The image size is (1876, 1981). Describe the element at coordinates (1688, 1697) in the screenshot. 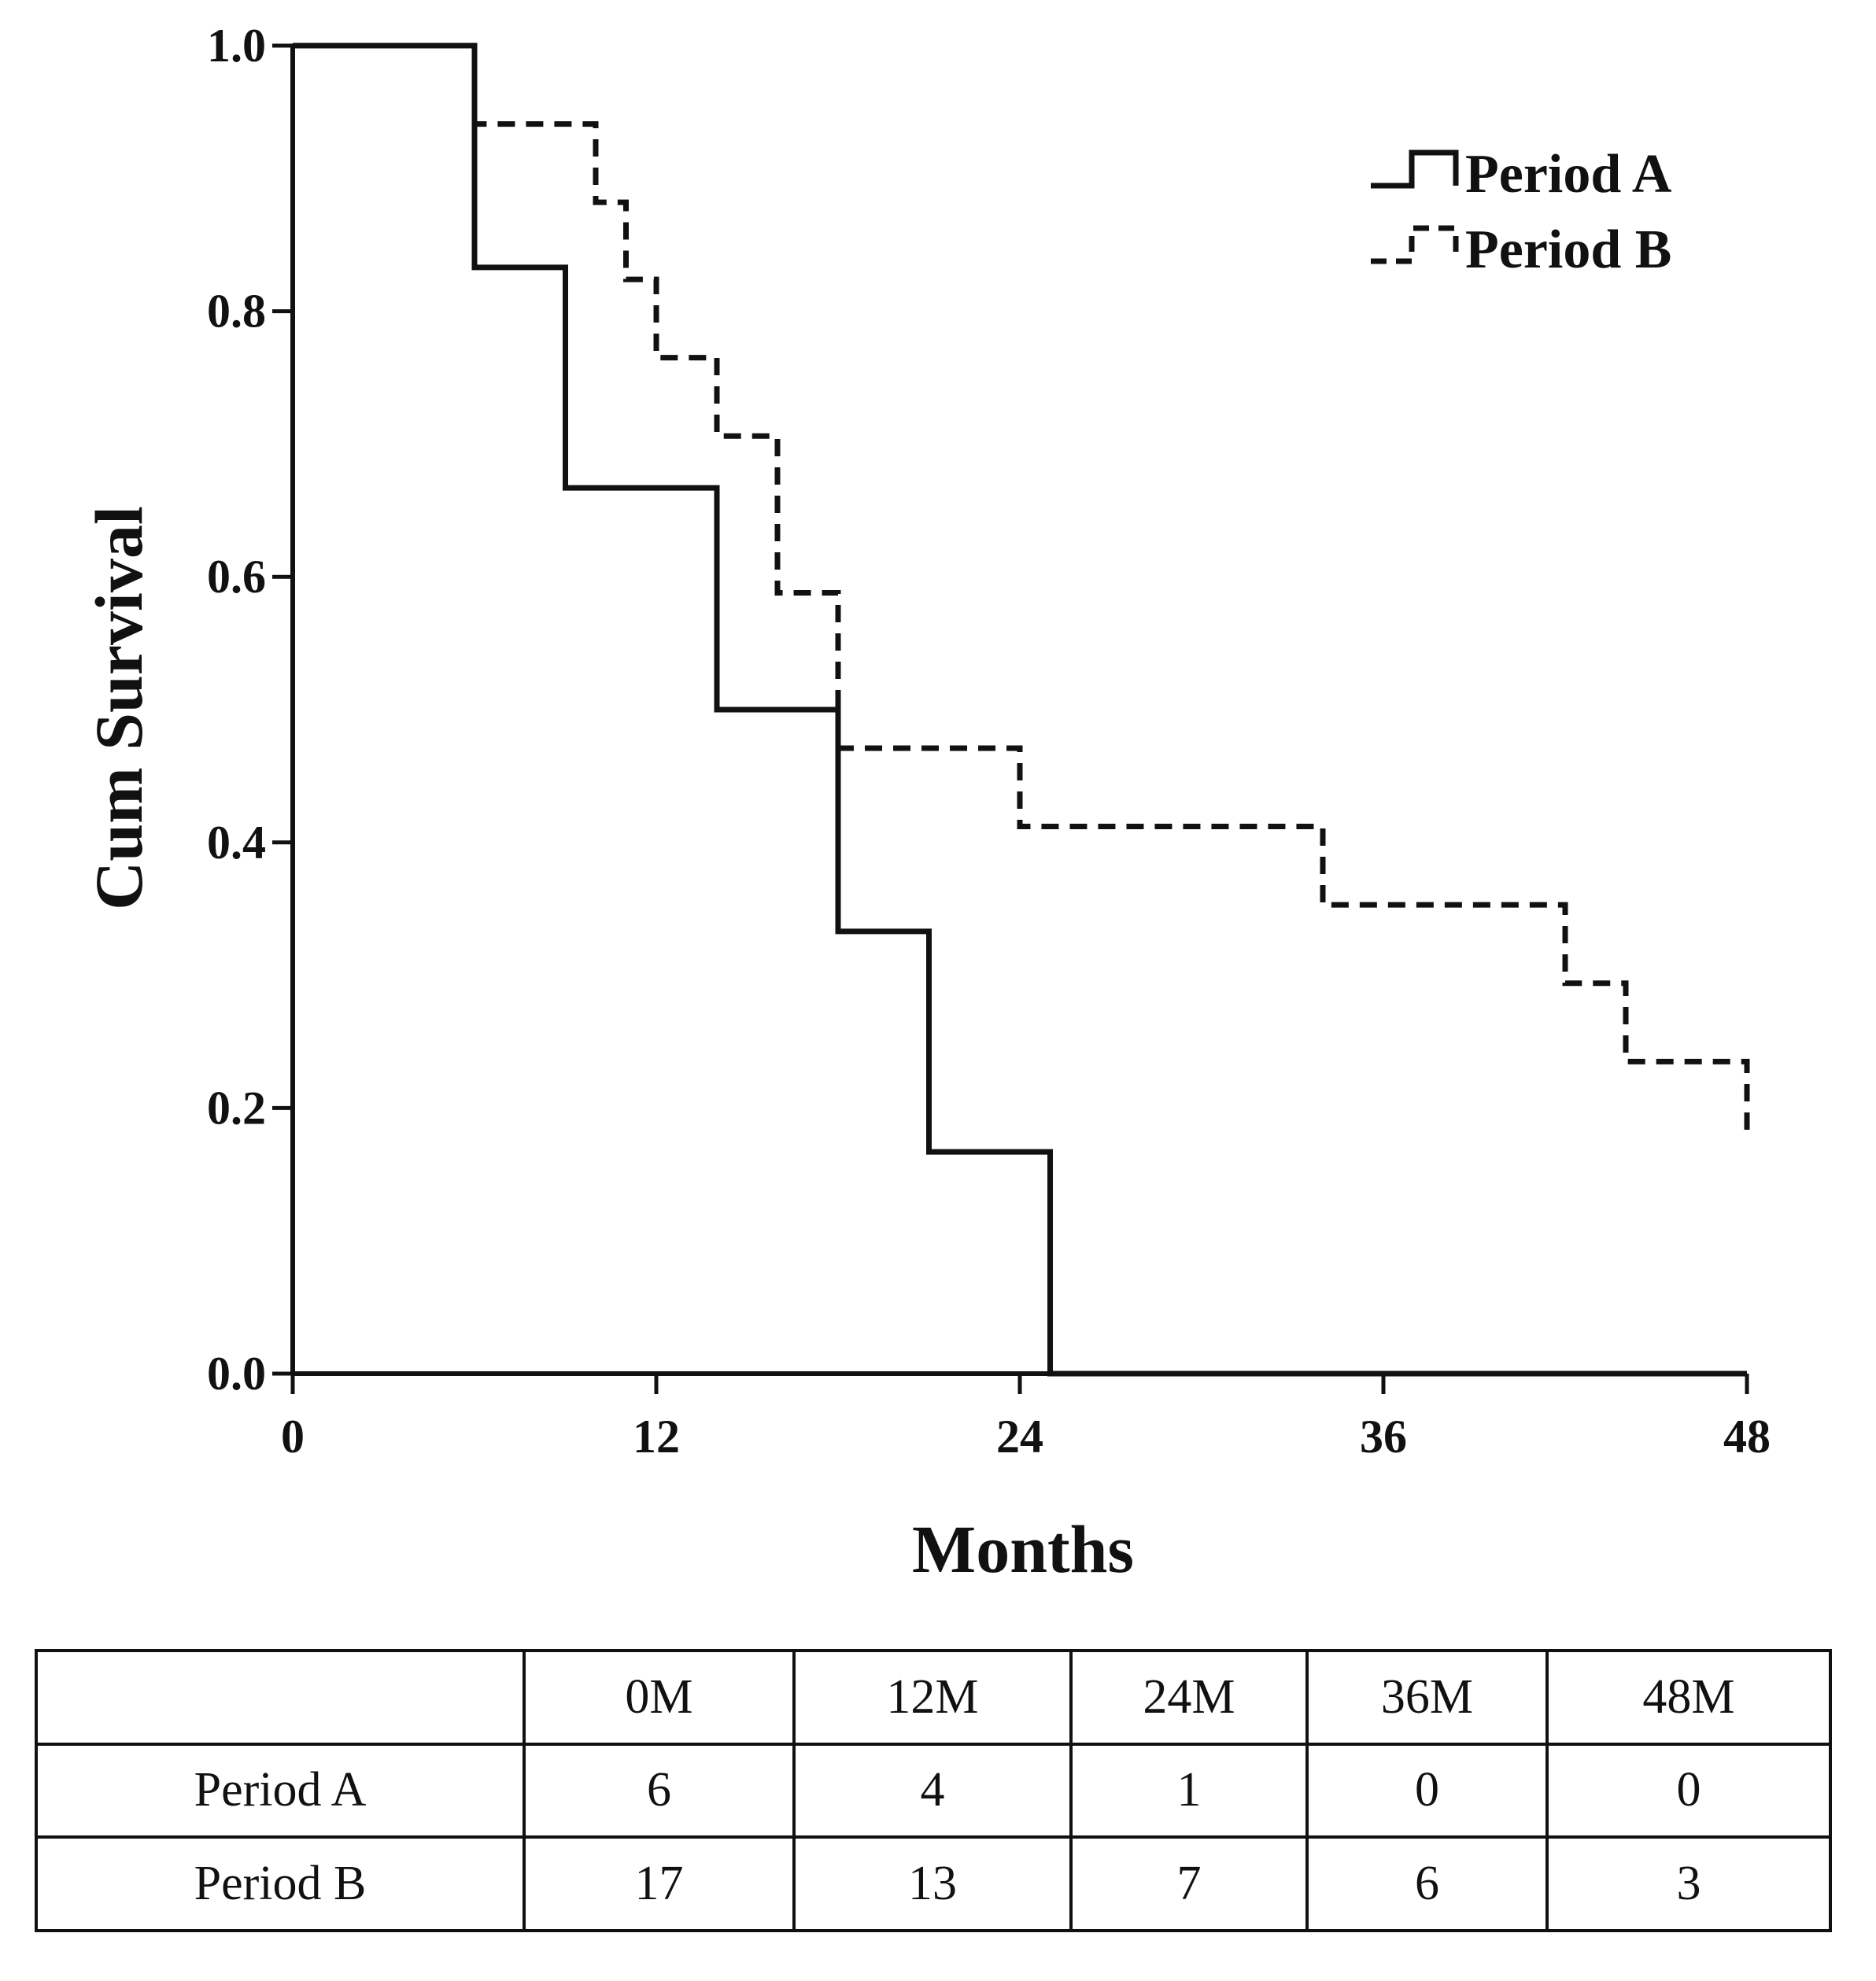

I see `table-header-cell: 48M` at that location.